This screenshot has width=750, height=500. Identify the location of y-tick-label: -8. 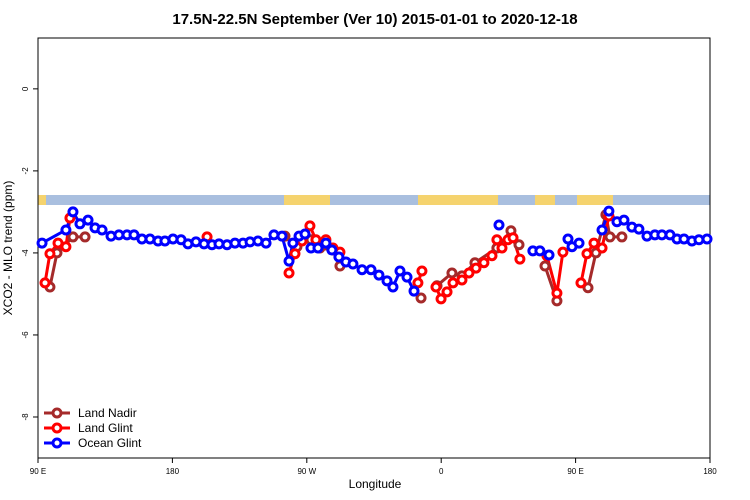
(25, 417).